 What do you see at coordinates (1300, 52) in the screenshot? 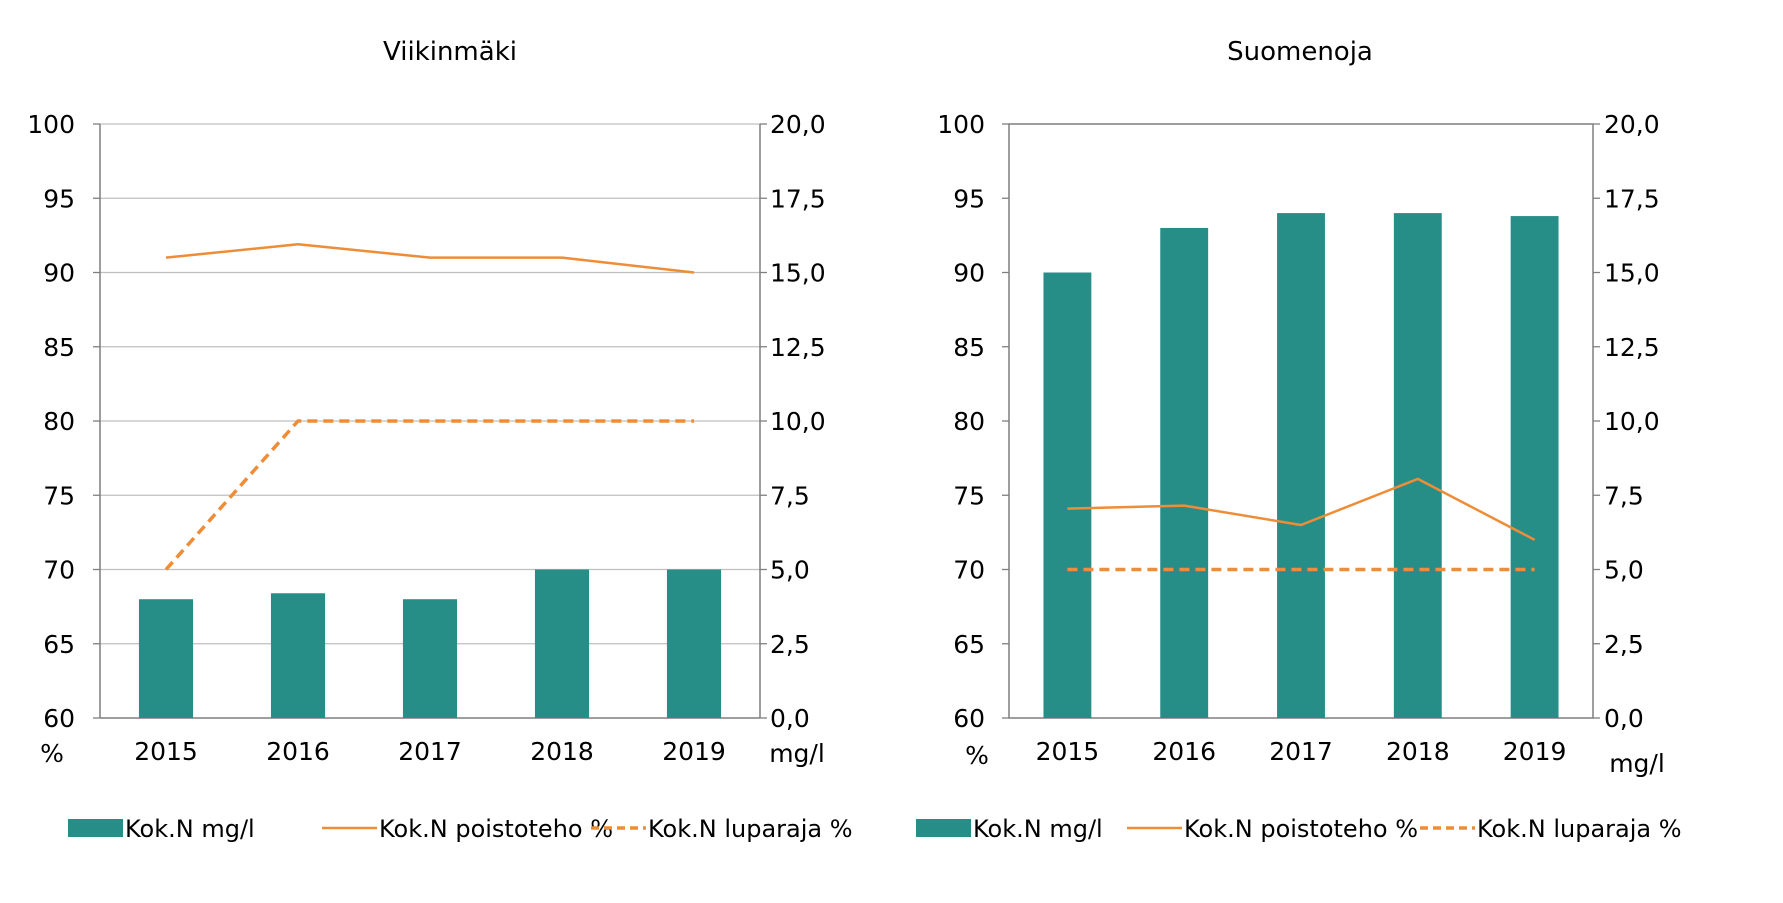
I see `chart-title: Suomenoja` at bounding box center [1300, 52].